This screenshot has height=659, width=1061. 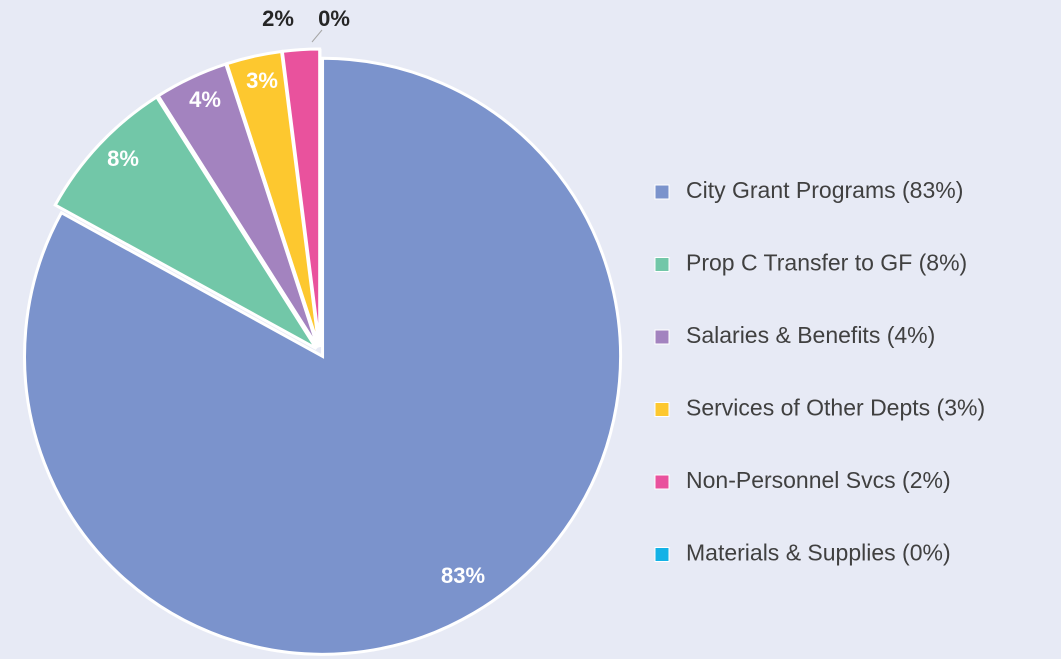 I want to click on pie-slice, so click(x=185, y=222).